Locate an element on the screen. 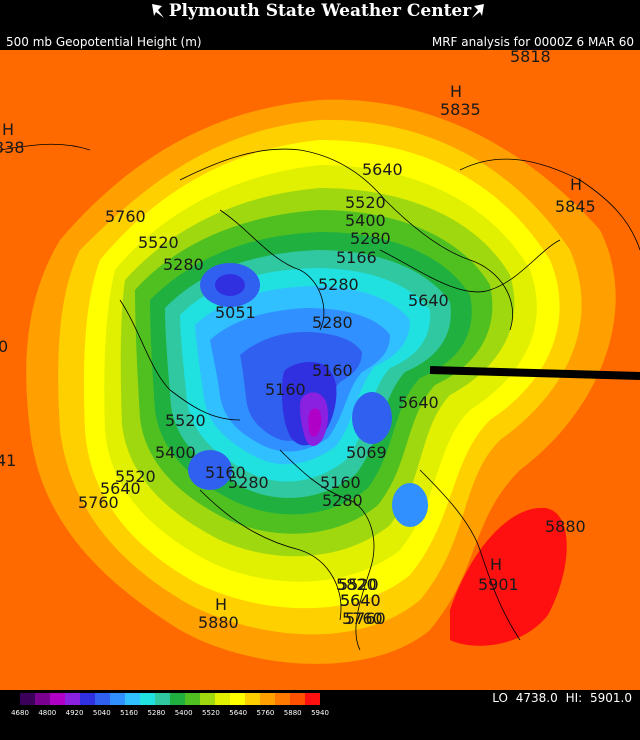 Image resolution: width=640 pixels, height=740 pixels. label-5280-b: 5280 is located at coordinates (183, 264).